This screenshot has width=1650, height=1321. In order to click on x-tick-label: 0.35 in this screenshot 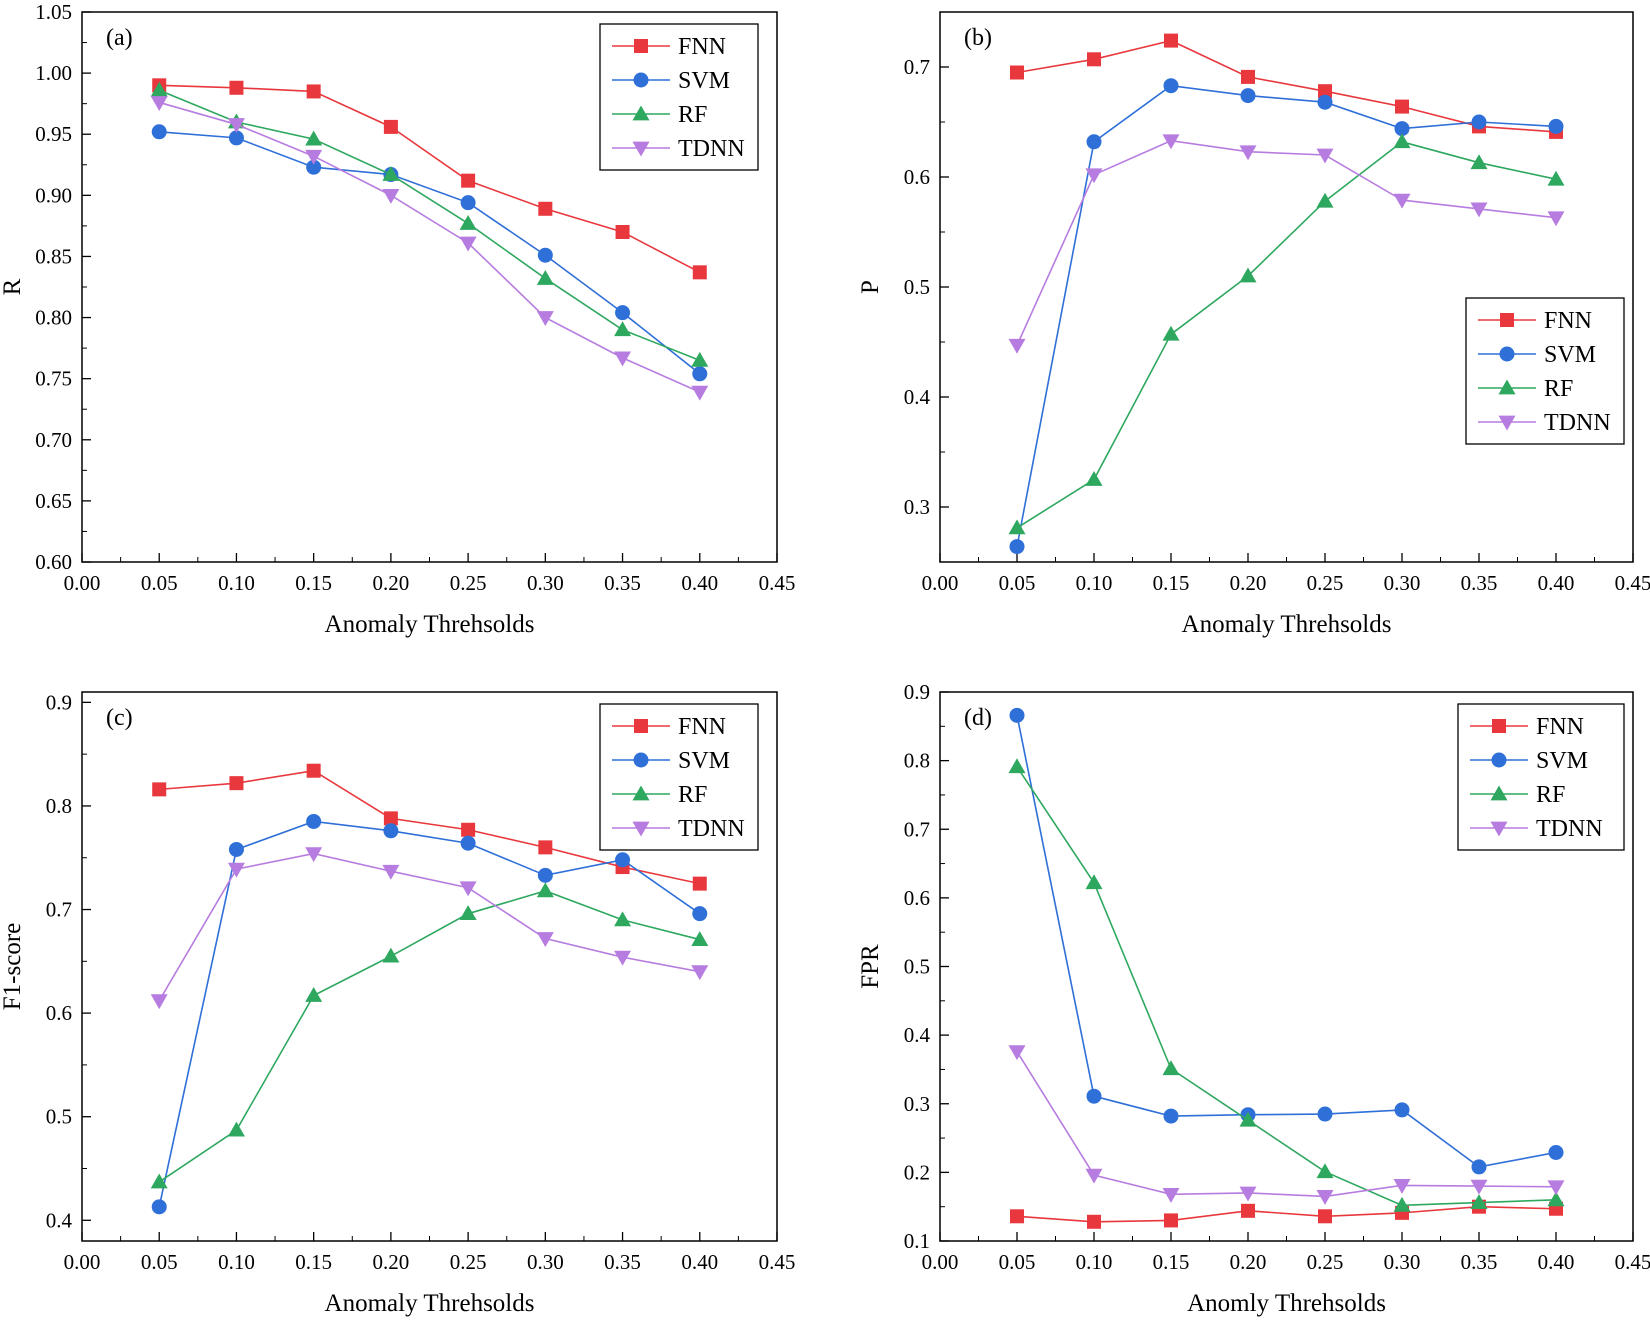, I will do `click(1479, 1262)`.